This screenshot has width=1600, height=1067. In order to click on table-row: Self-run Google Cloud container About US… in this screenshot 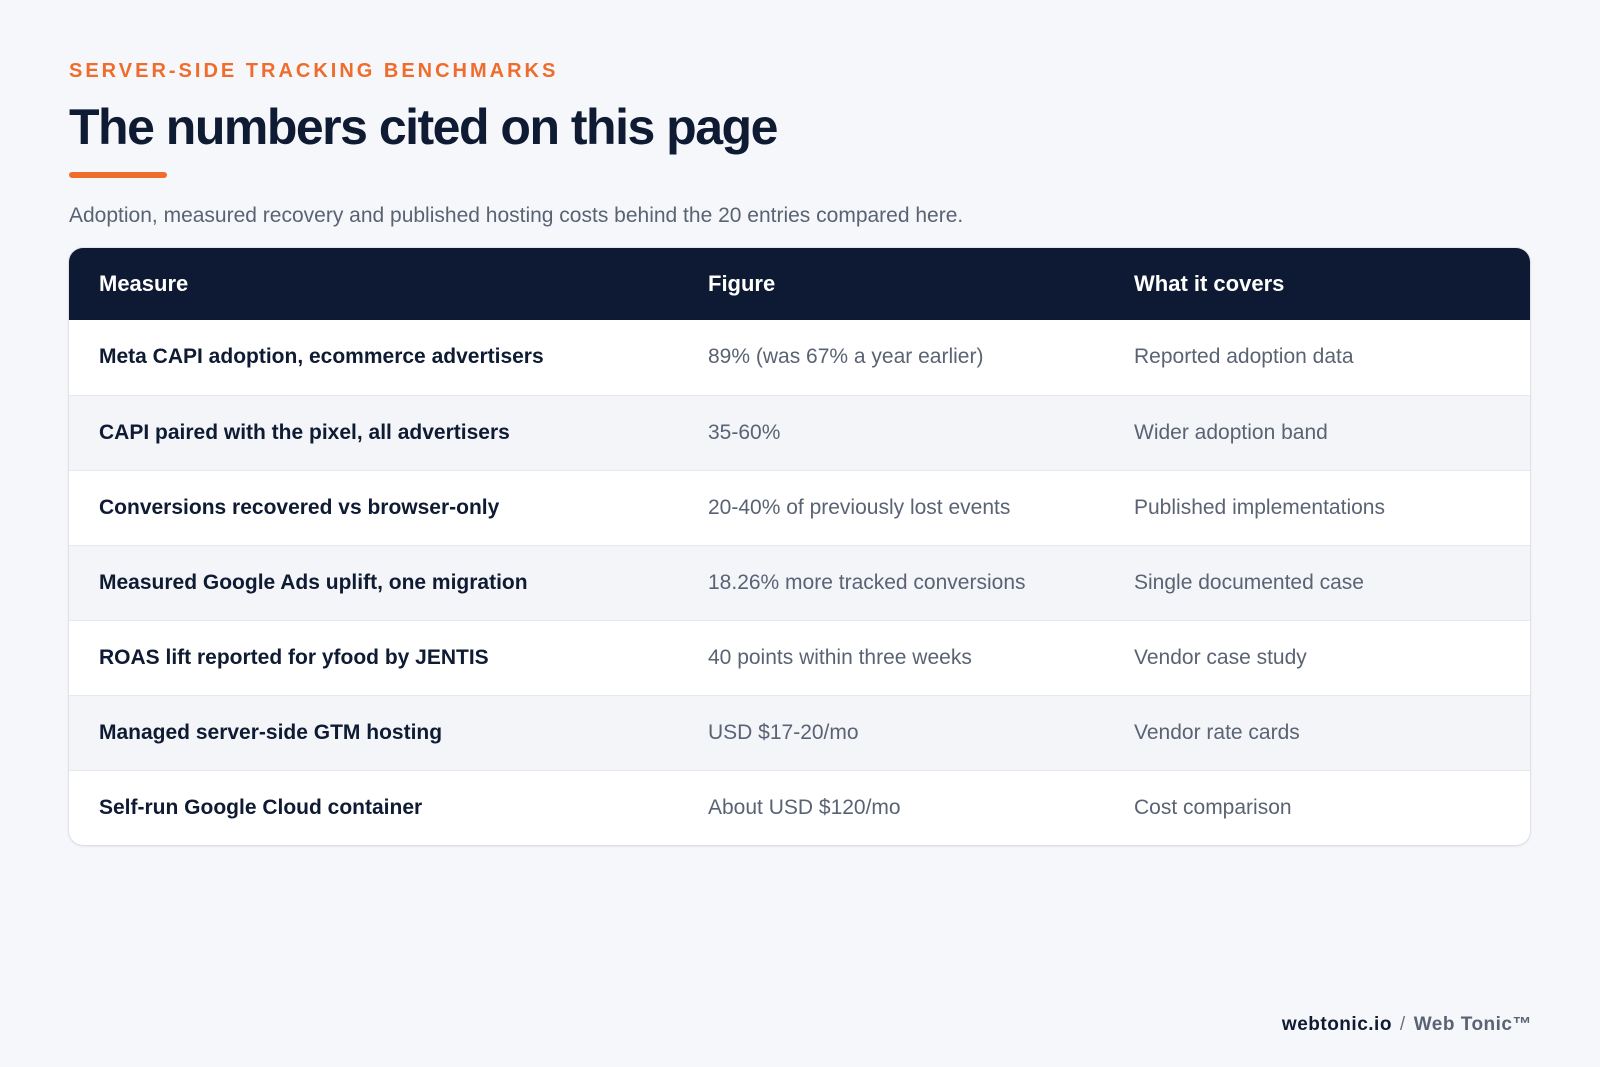, I will do `click(799, 807)`.